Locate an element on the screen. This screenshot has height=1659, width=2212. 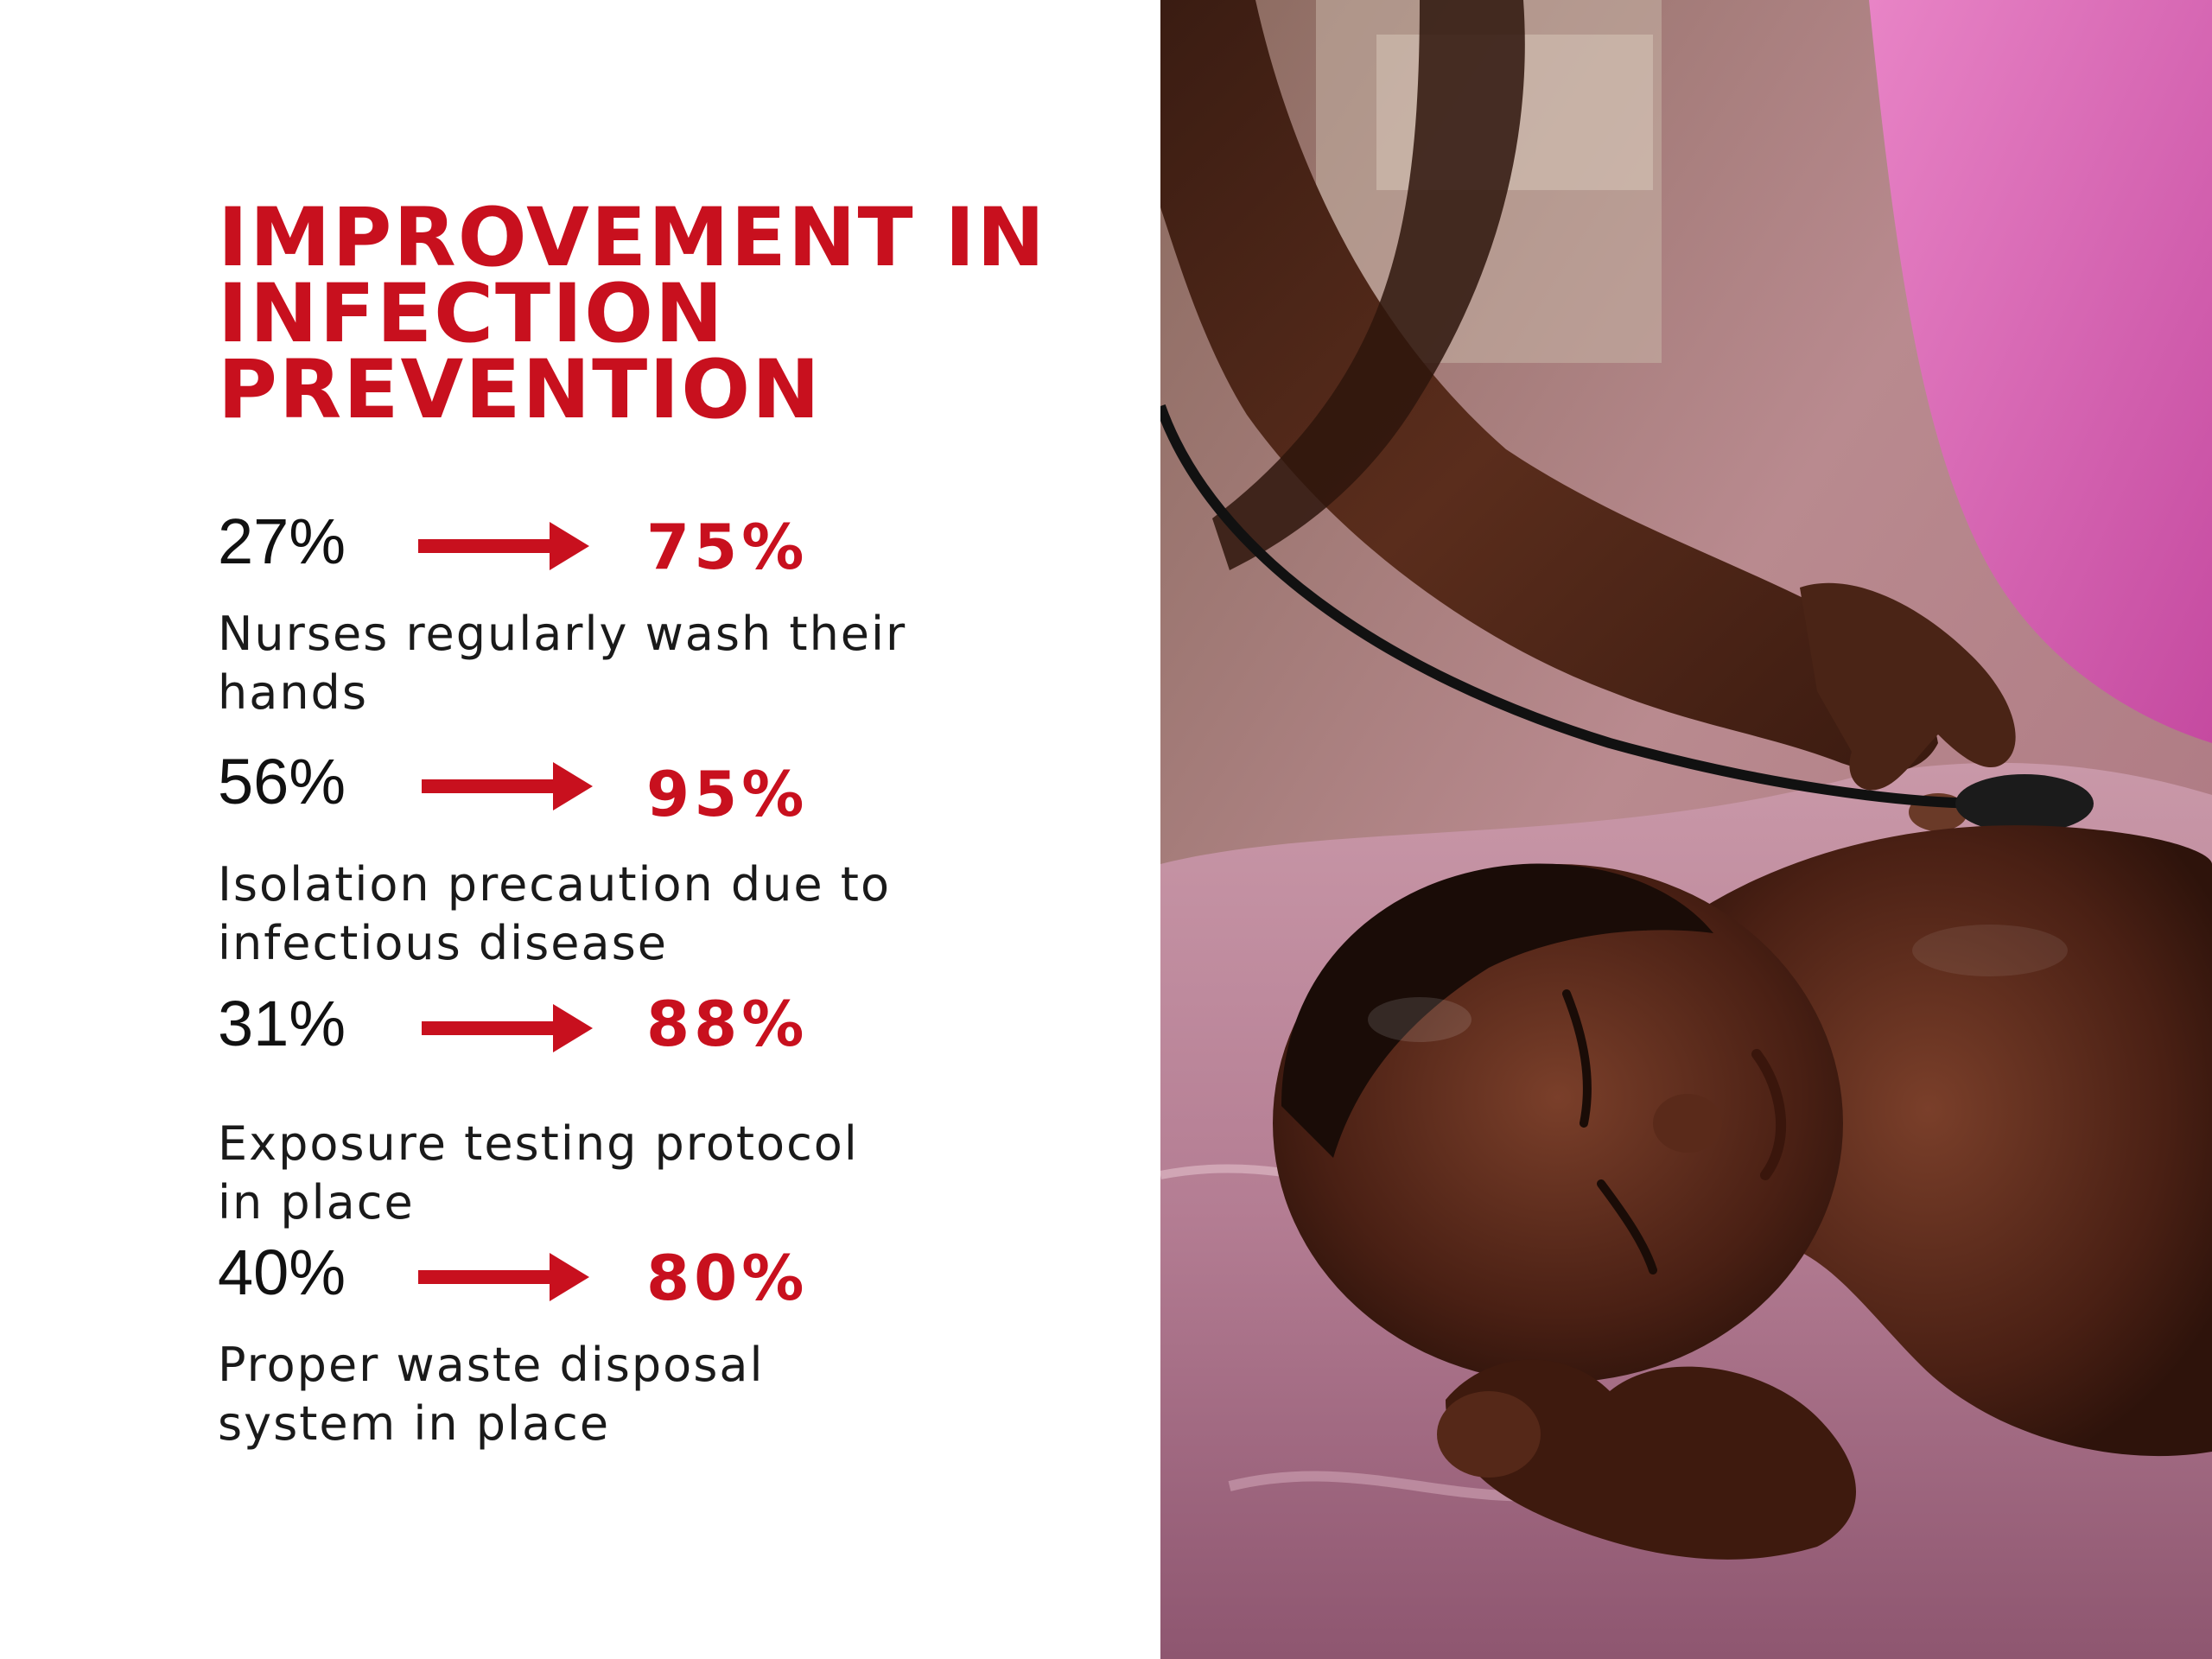
description-line-2: hands is located at coordinates (293, 692).